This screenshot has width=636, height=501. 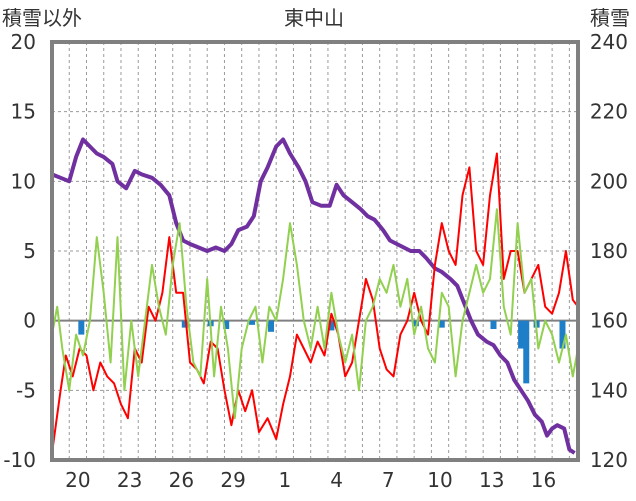 What do you see at coordinates (29, 321) in the screenshot?
I see `y-left-tick-label: 0` at bounding box center [29, 321].